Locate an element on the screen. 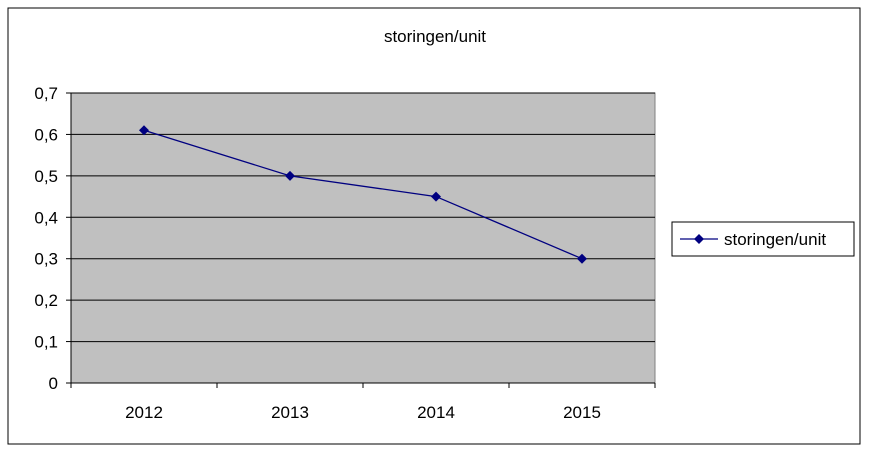  y-tick-label: 0,1 is located at coordinates (46, 342).